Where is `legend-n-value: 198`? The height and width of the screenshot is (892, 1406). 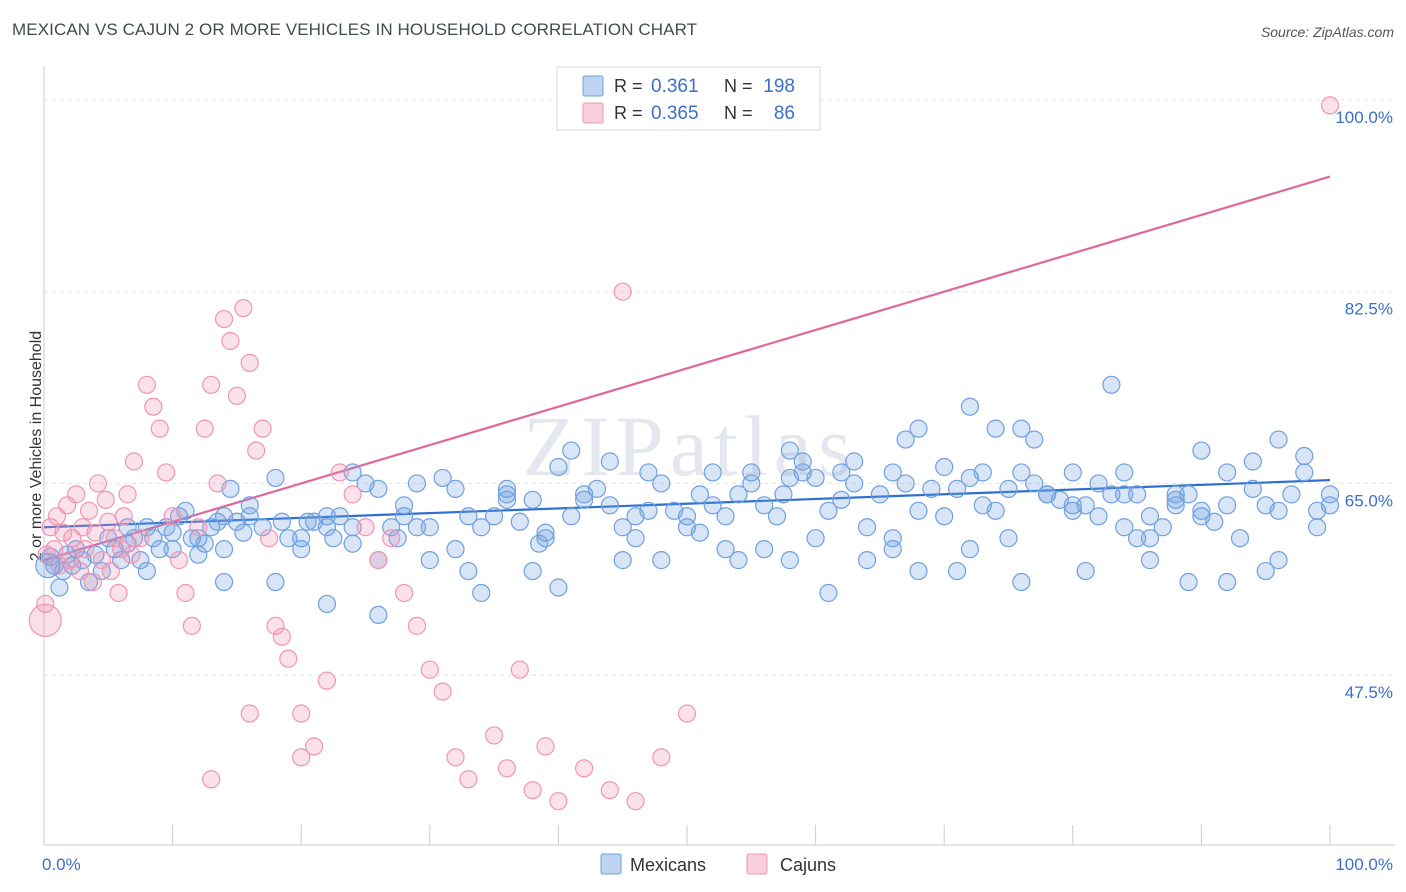 legend-n-value: 198 is located at coordinates (779, 86).